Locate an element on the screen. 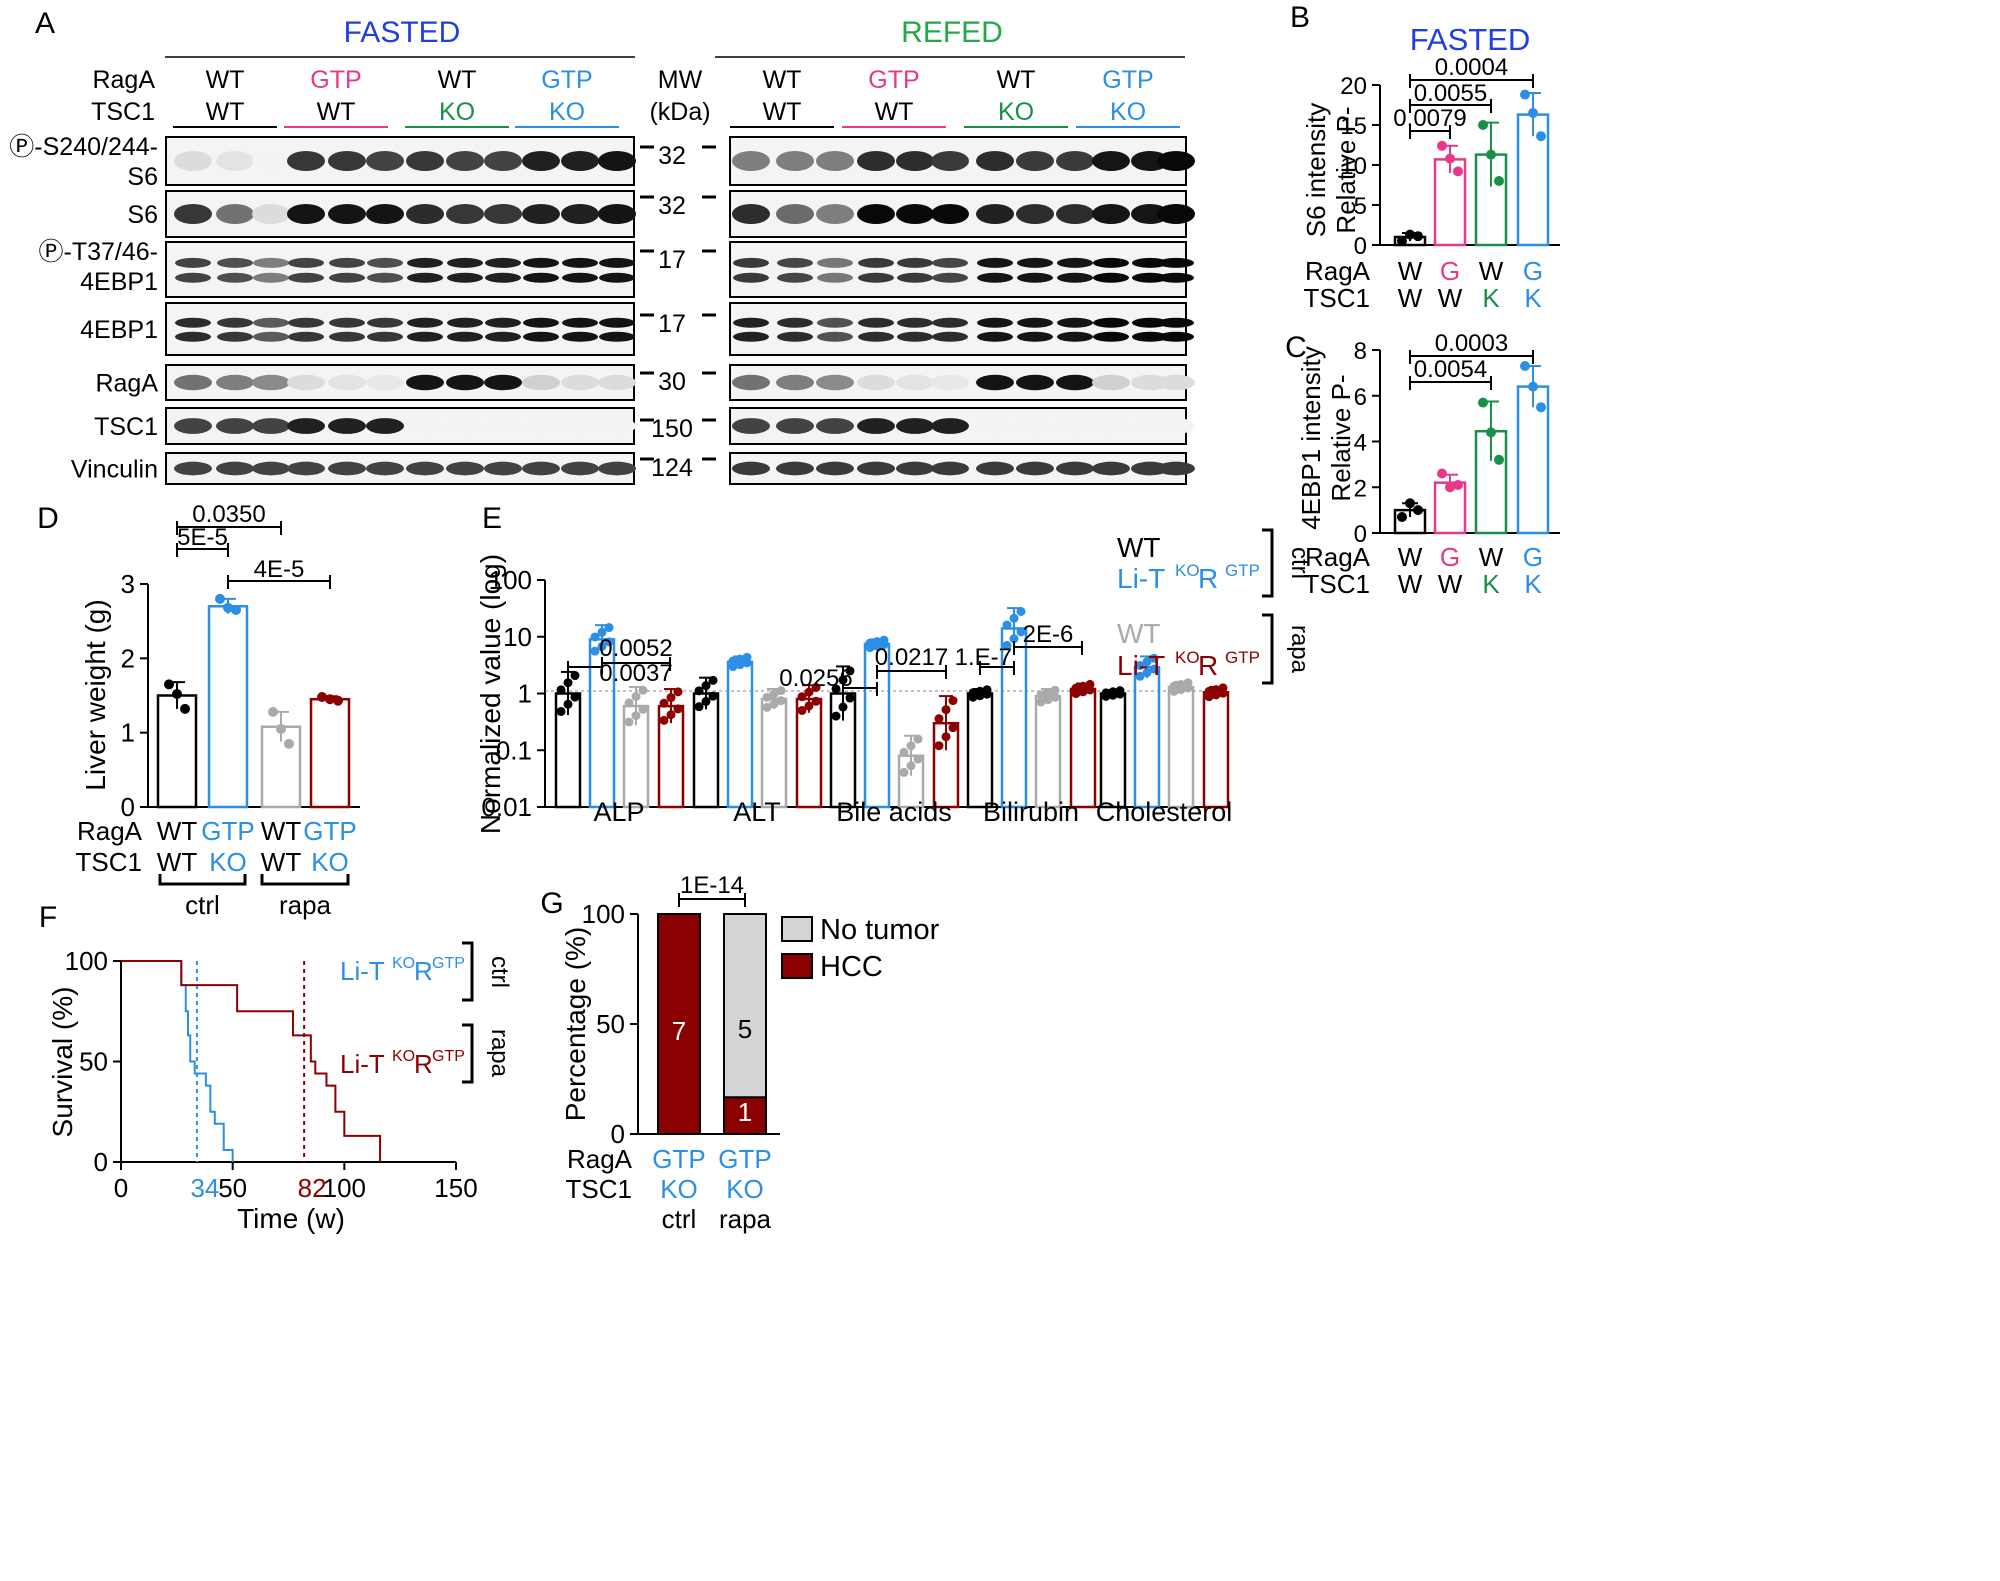  panel-e-legend-r: R is located at coordinates (1208, 578).